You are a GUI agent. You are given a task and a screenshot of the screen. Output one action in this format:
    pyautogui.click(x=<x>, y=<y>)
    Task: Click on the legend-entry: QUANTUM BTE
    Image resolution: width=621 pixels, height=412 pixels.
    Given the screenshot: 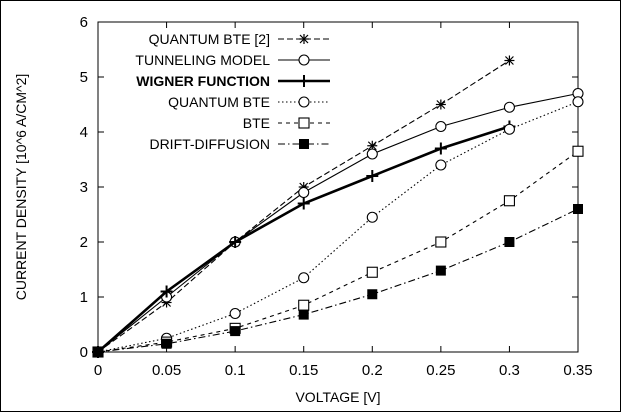 What is the action you would take?
    pyautogui.click(x=249, y=102)
    